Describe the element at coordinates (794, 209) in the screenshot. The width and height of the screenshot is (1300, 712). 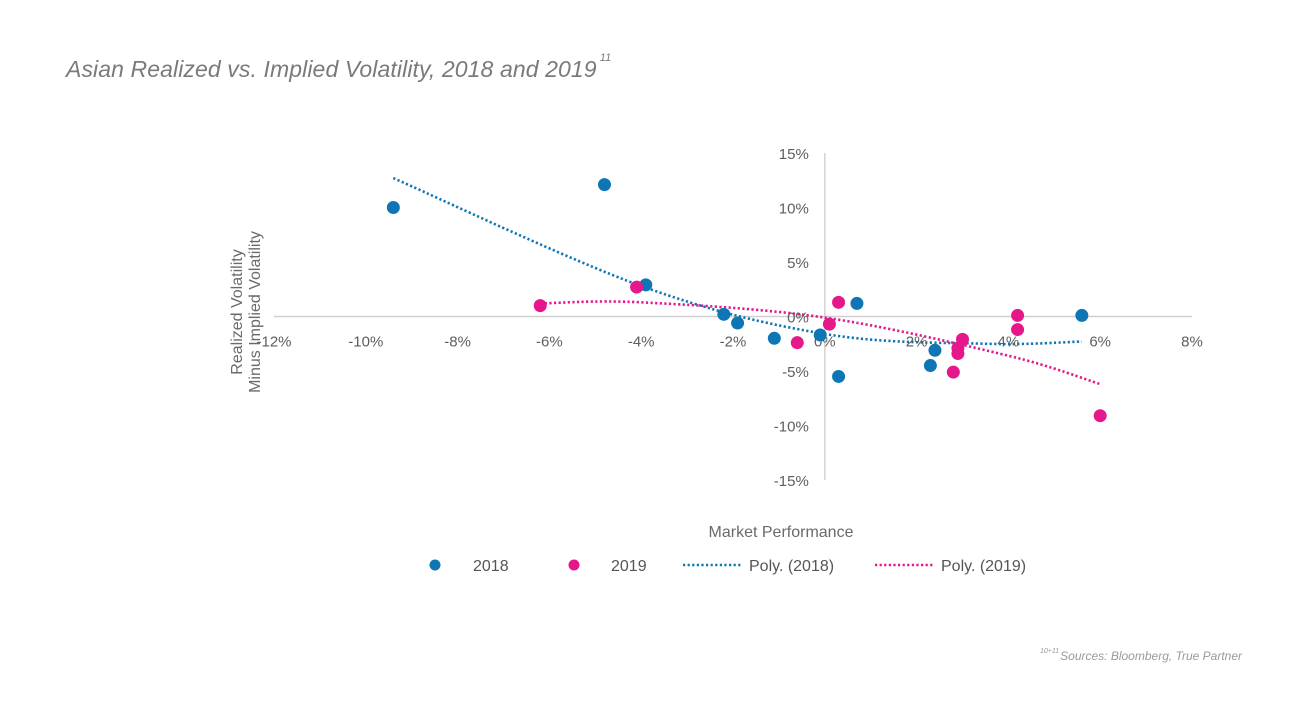
I see `y-tick-label: 10%` at that location.